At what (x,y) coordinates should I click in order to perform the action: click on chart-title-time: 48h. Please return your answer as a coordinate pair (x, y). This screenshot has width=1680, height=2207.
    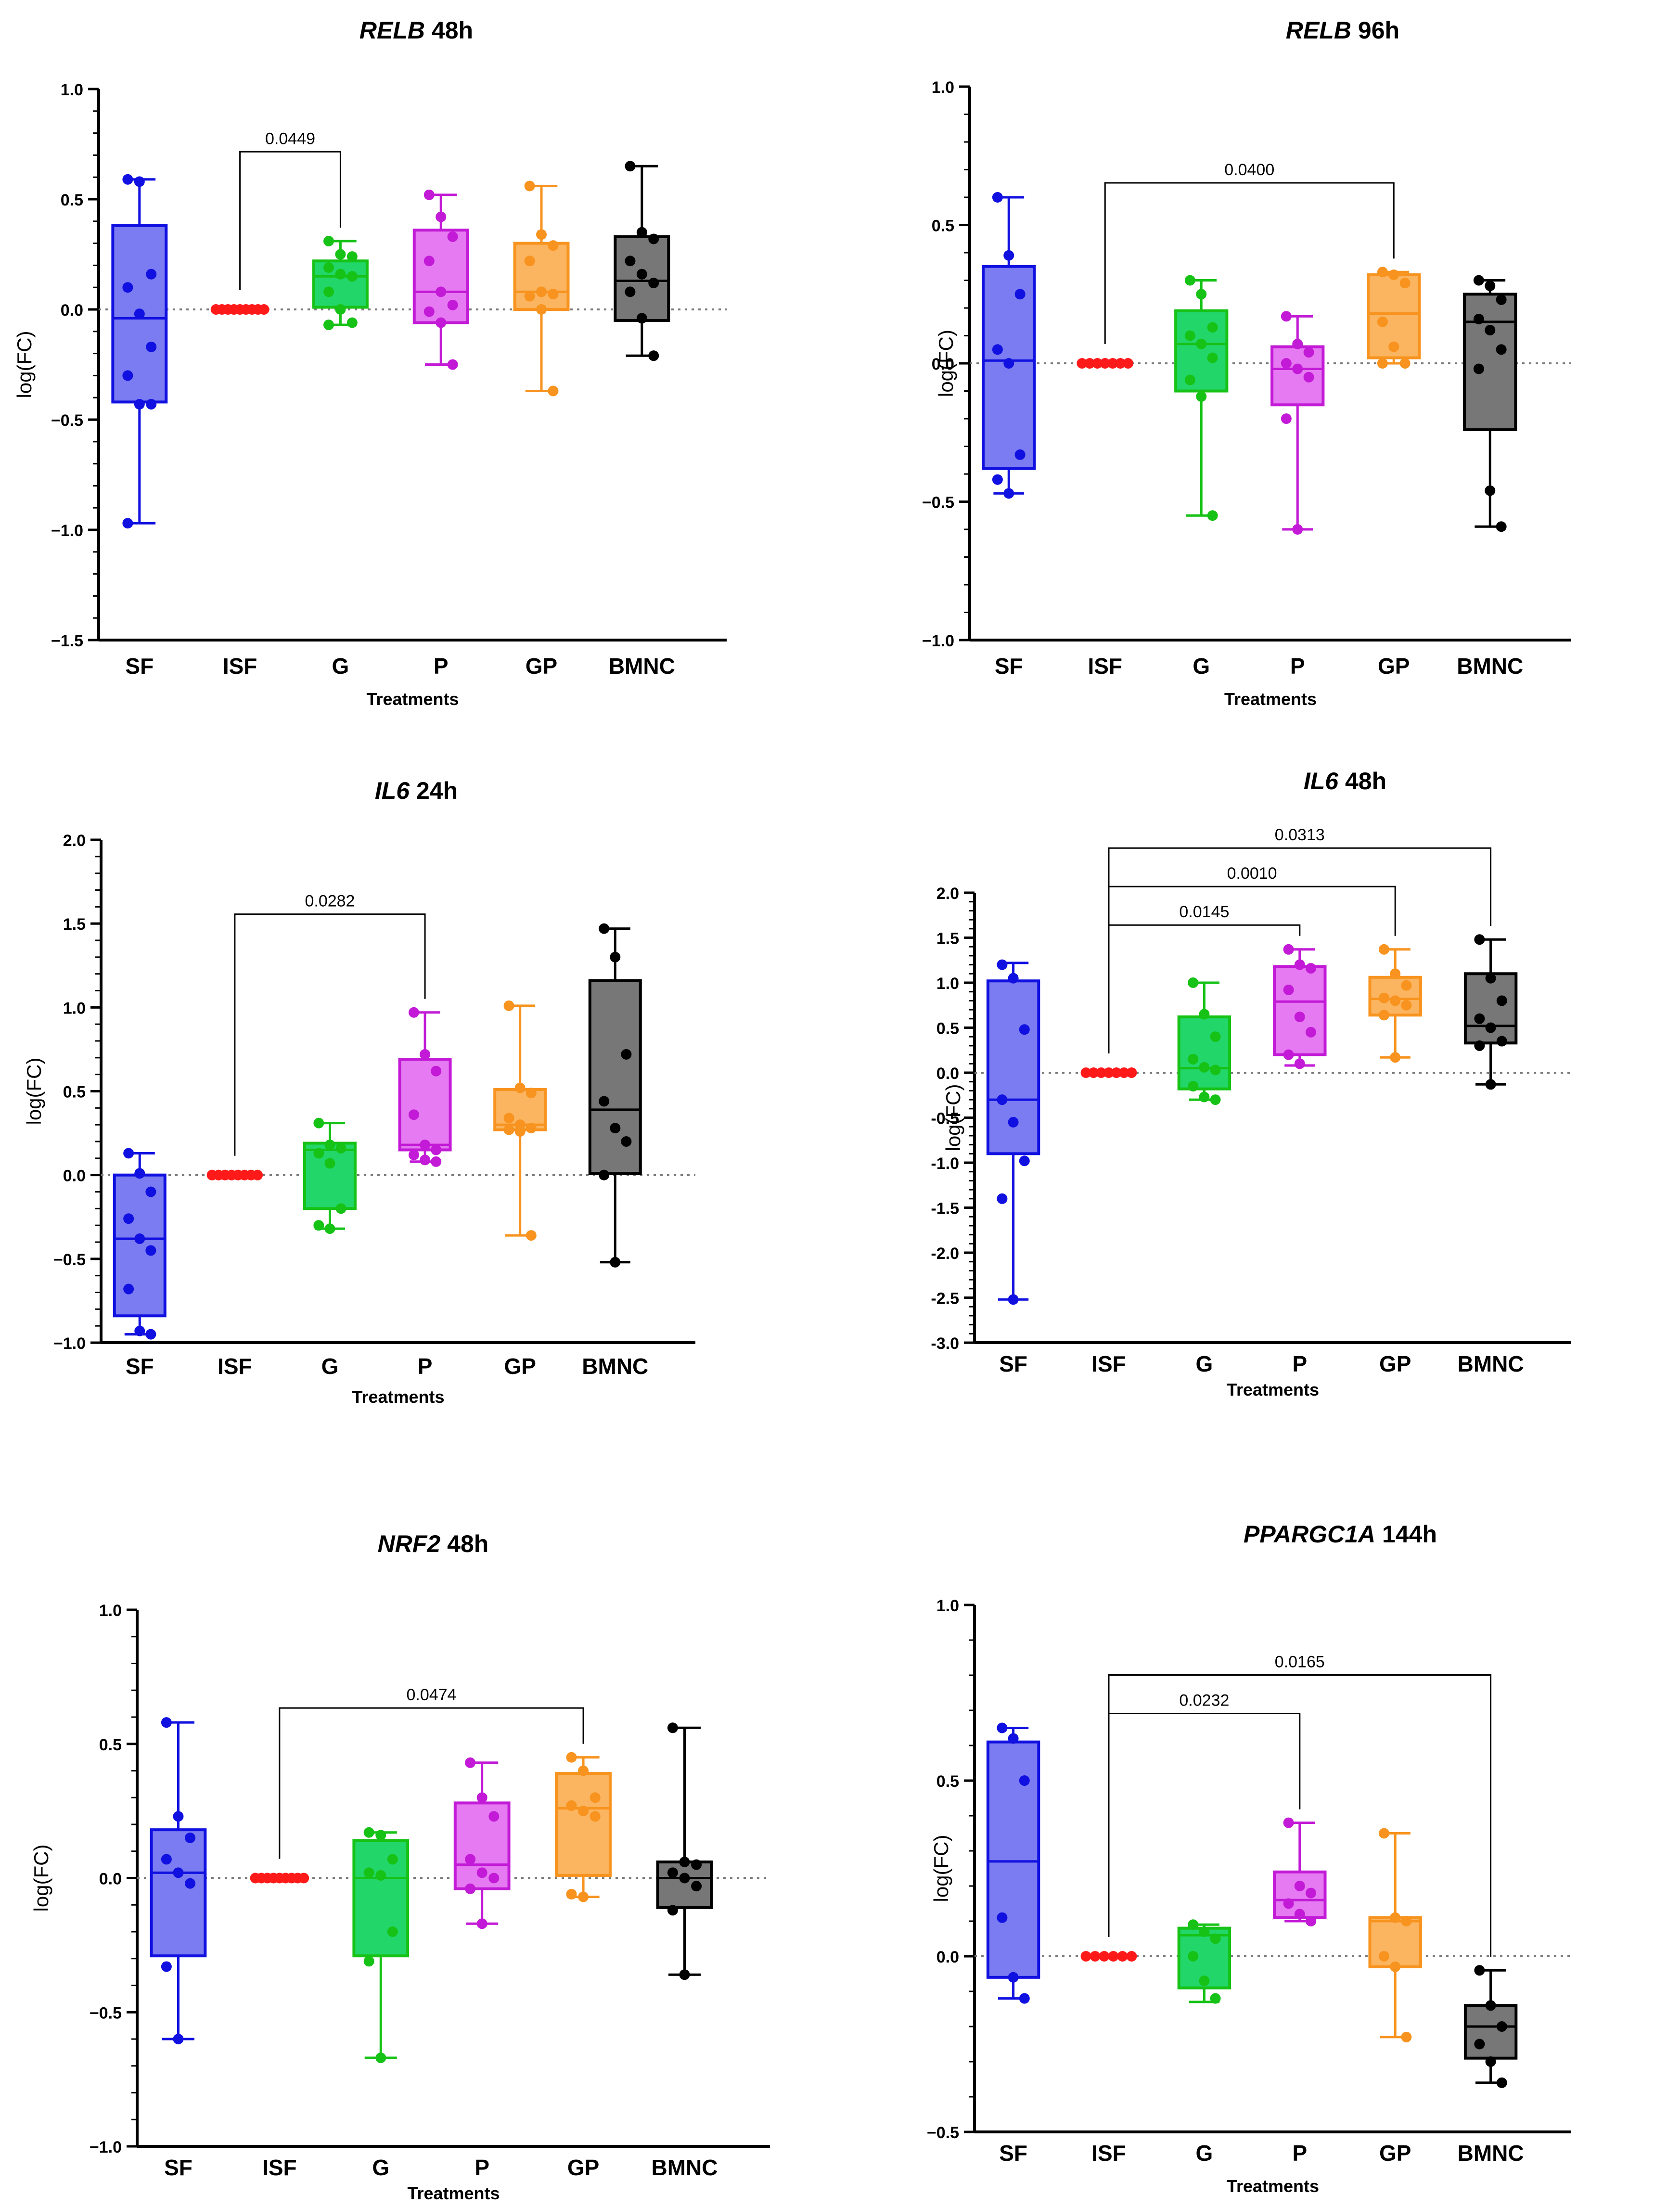
    Looking at the image, I should click on (464, 1543).